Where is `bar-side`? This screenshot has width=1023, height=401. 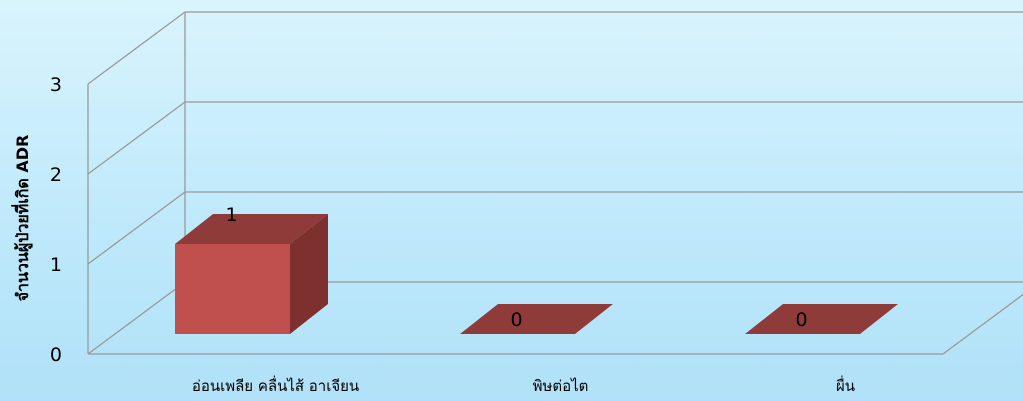
bar-side is located at coordinates (309, 274).